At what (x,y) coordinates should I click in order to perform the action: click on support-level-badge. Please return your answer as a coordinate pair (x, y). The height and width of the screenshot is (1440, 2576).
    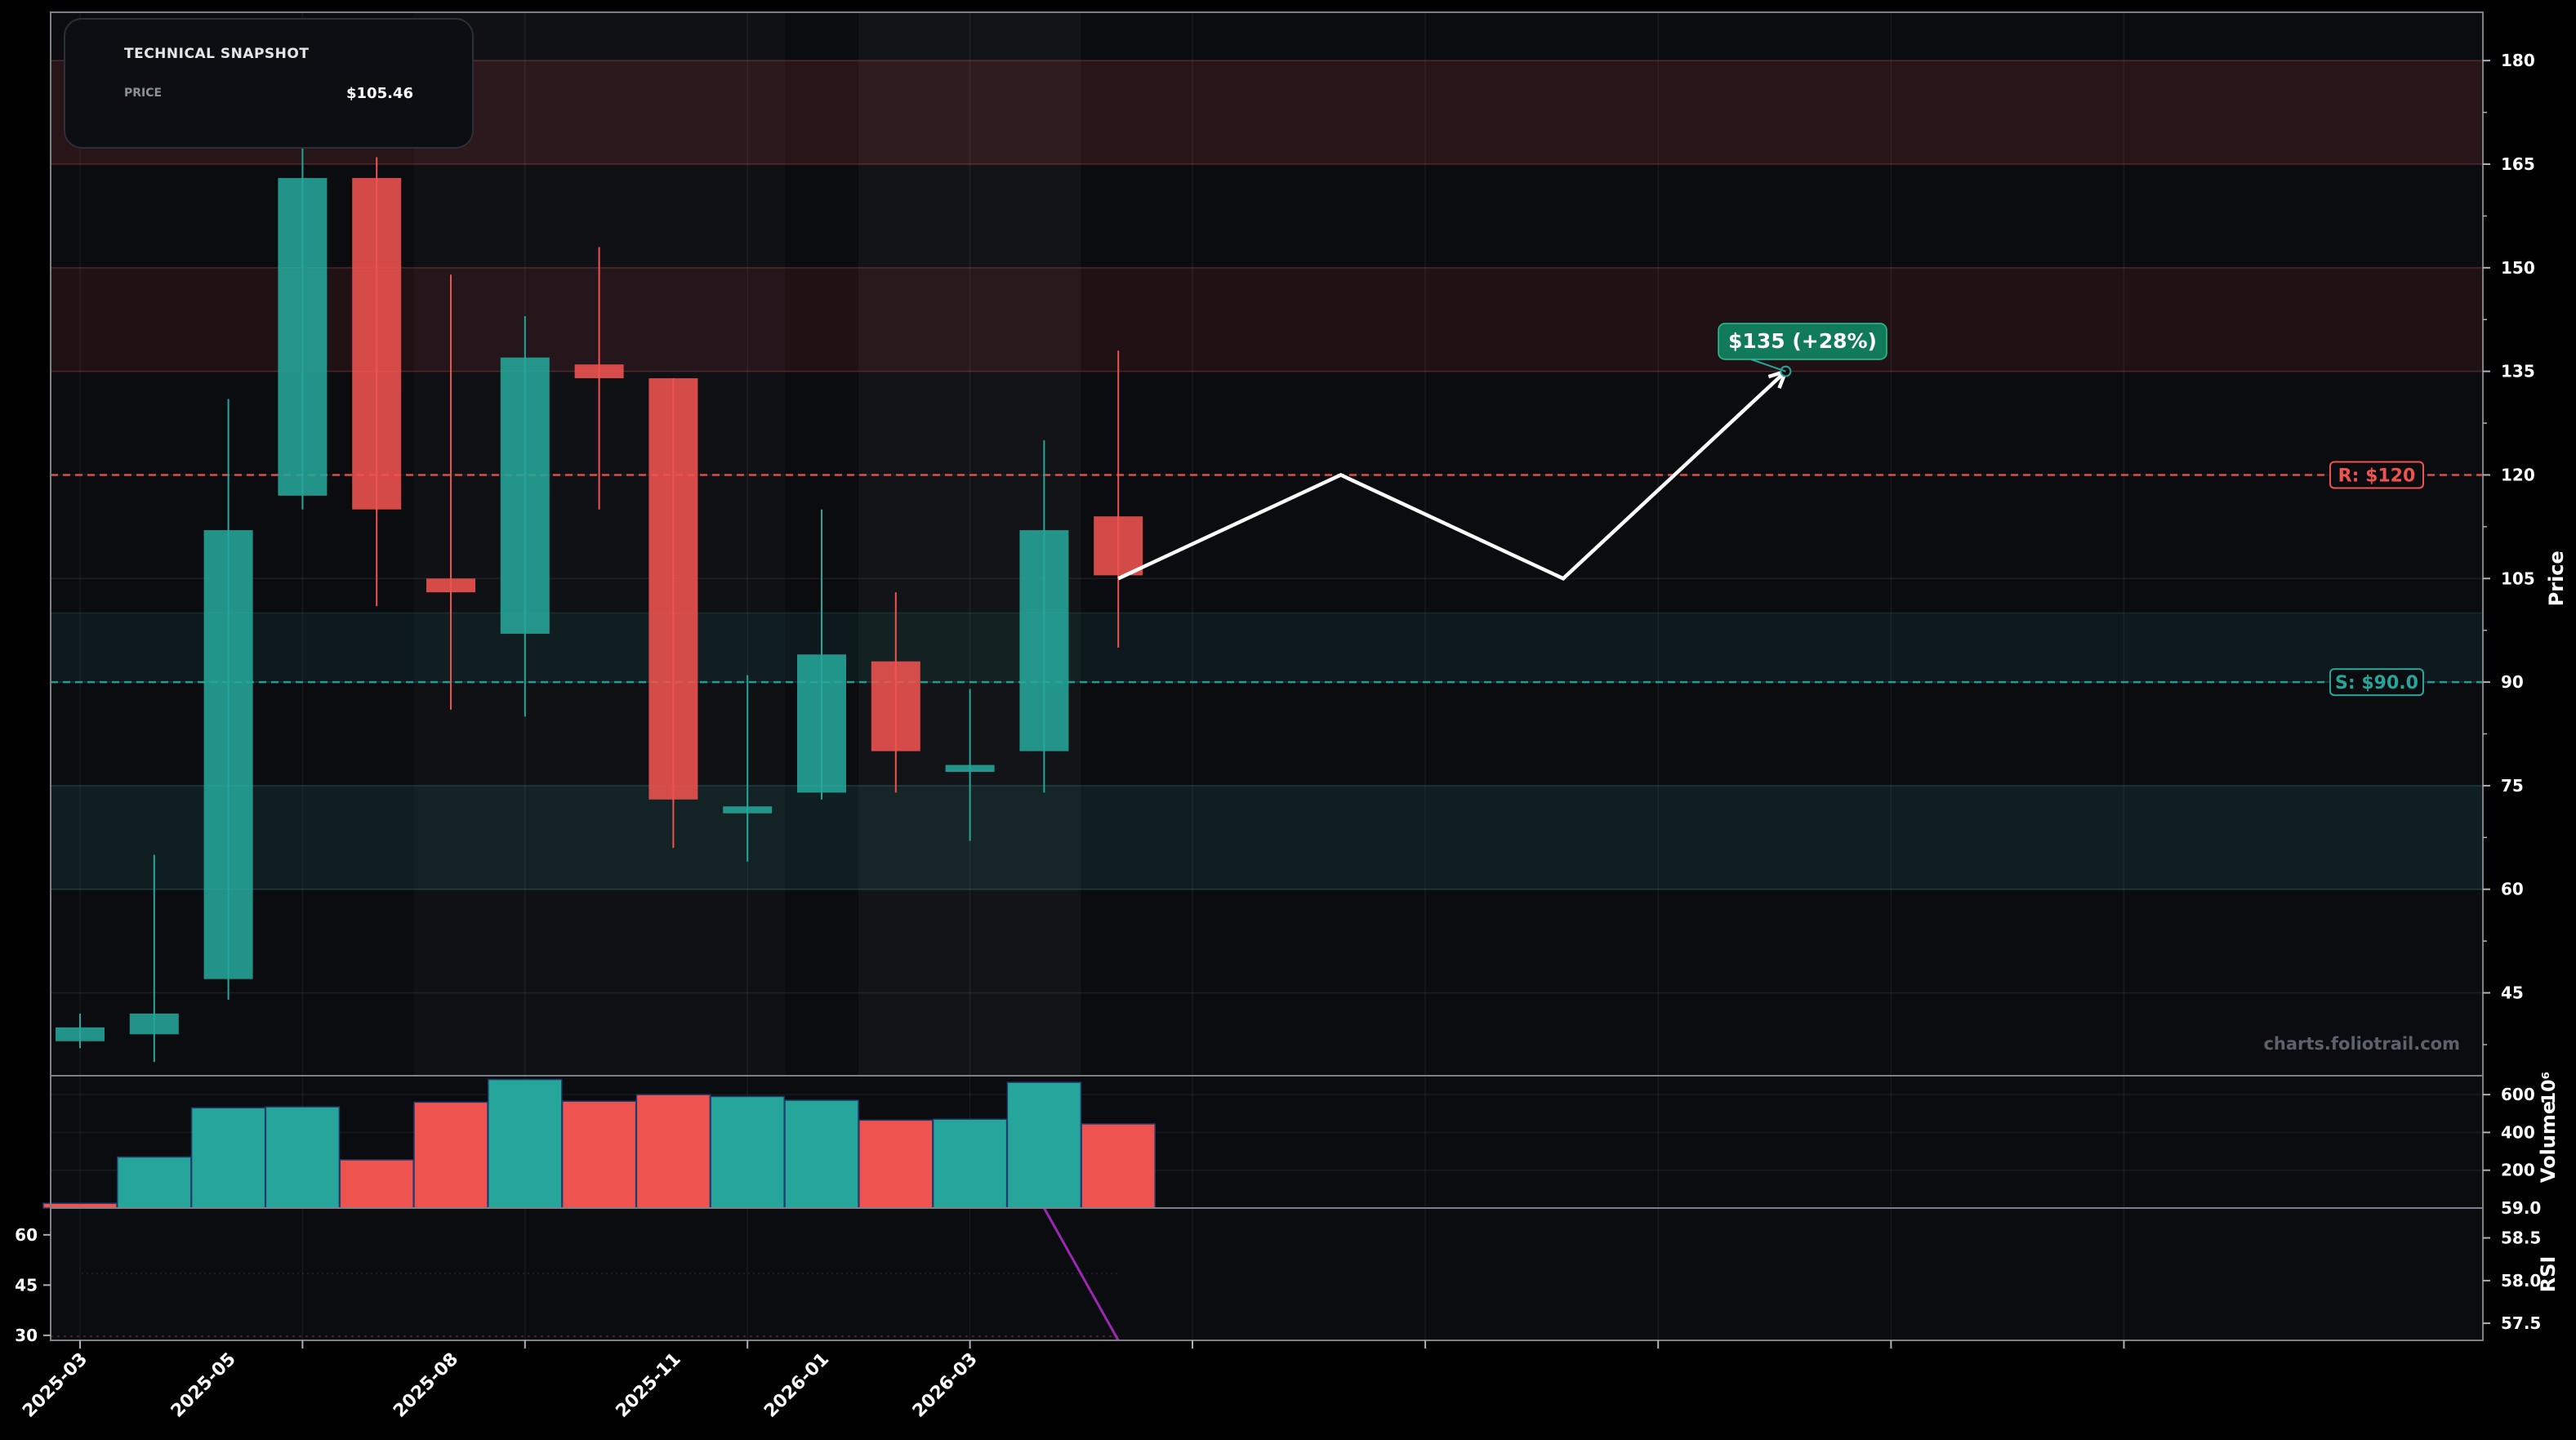
    Looking at the image, I should click on (2376, 682).